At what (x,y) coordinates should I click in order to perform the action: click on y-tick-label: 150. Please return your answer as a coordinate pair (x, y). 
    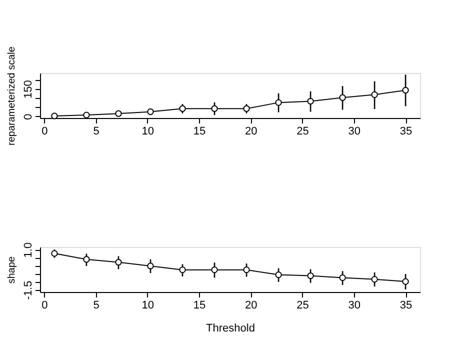
    Looking at the image, I should click on (28, 89).